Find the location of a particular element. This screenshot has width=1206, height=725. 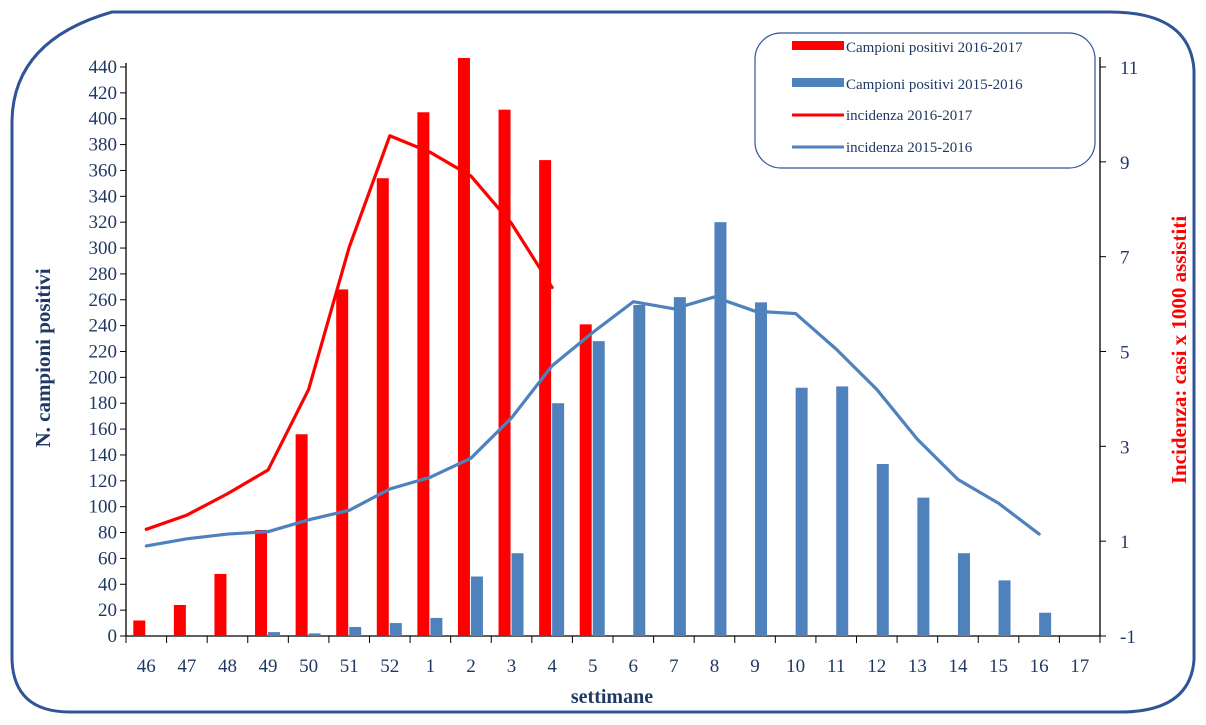

x-tick-label: 8 is located at coordinates (715, 666).